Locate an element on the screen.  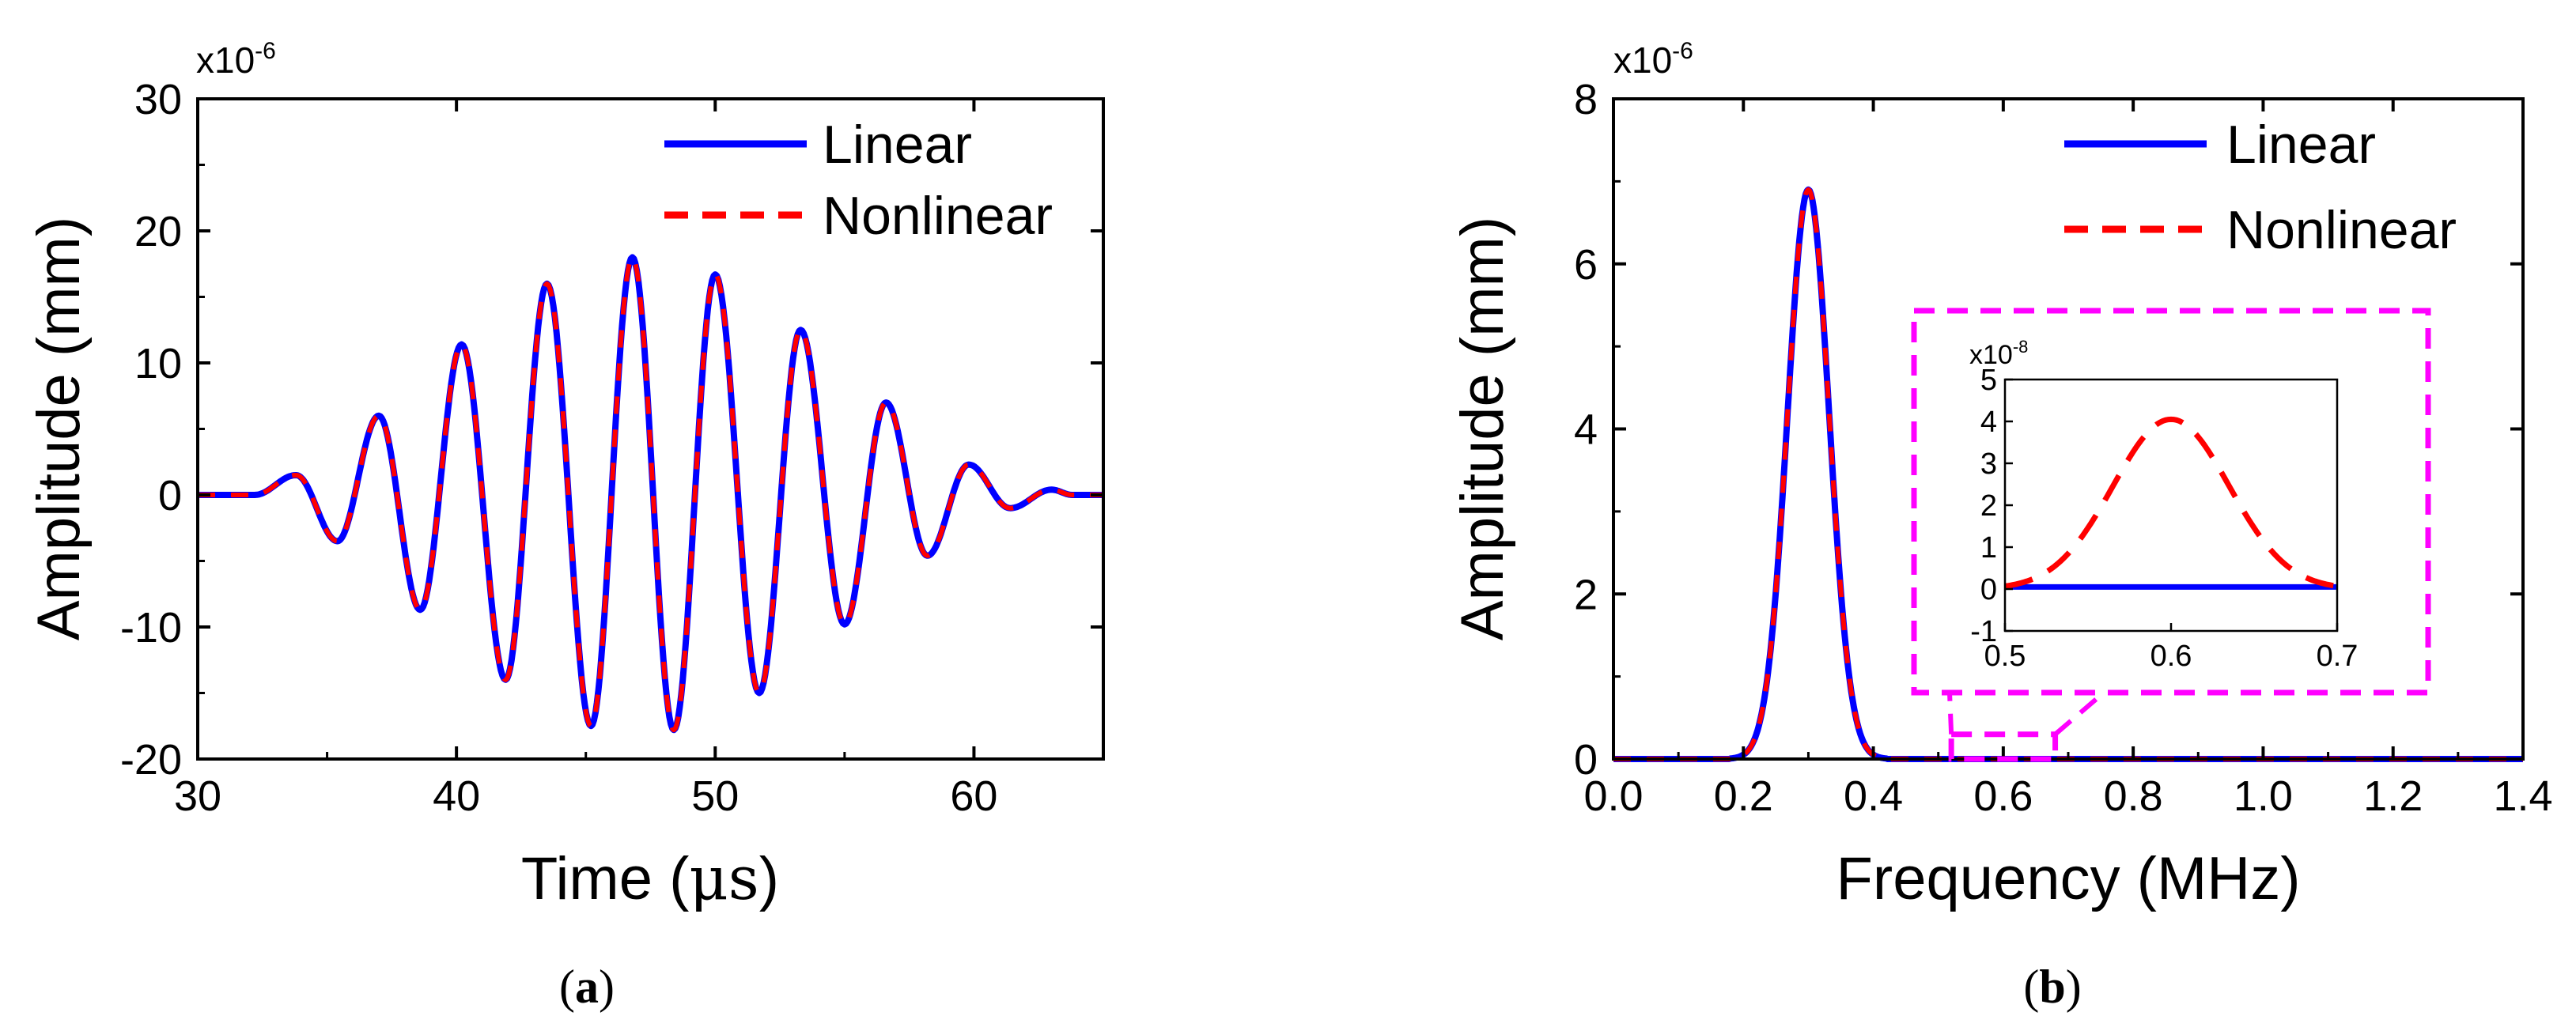
panel-a-y-exponent: x10-6 is located at coordinates (236, 60).